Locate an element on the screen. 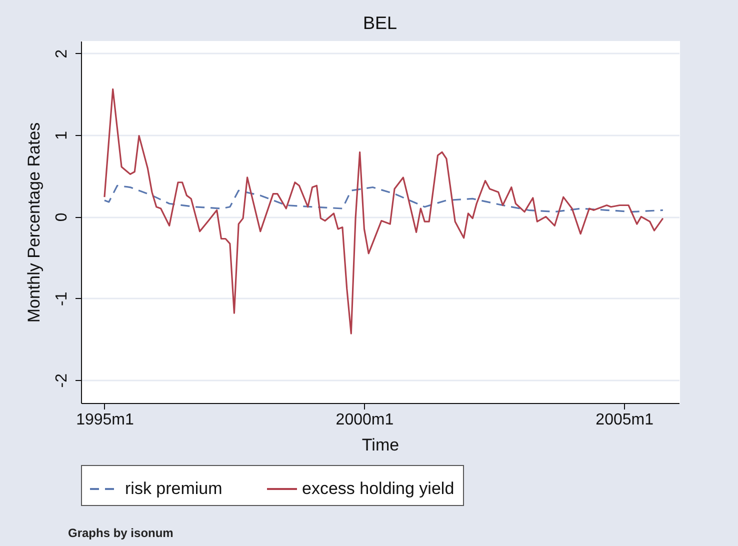 Image resolution: width=738 pixels, height=546 pixels. legend-label: excess holding yield is located at coordinates (378, 488).